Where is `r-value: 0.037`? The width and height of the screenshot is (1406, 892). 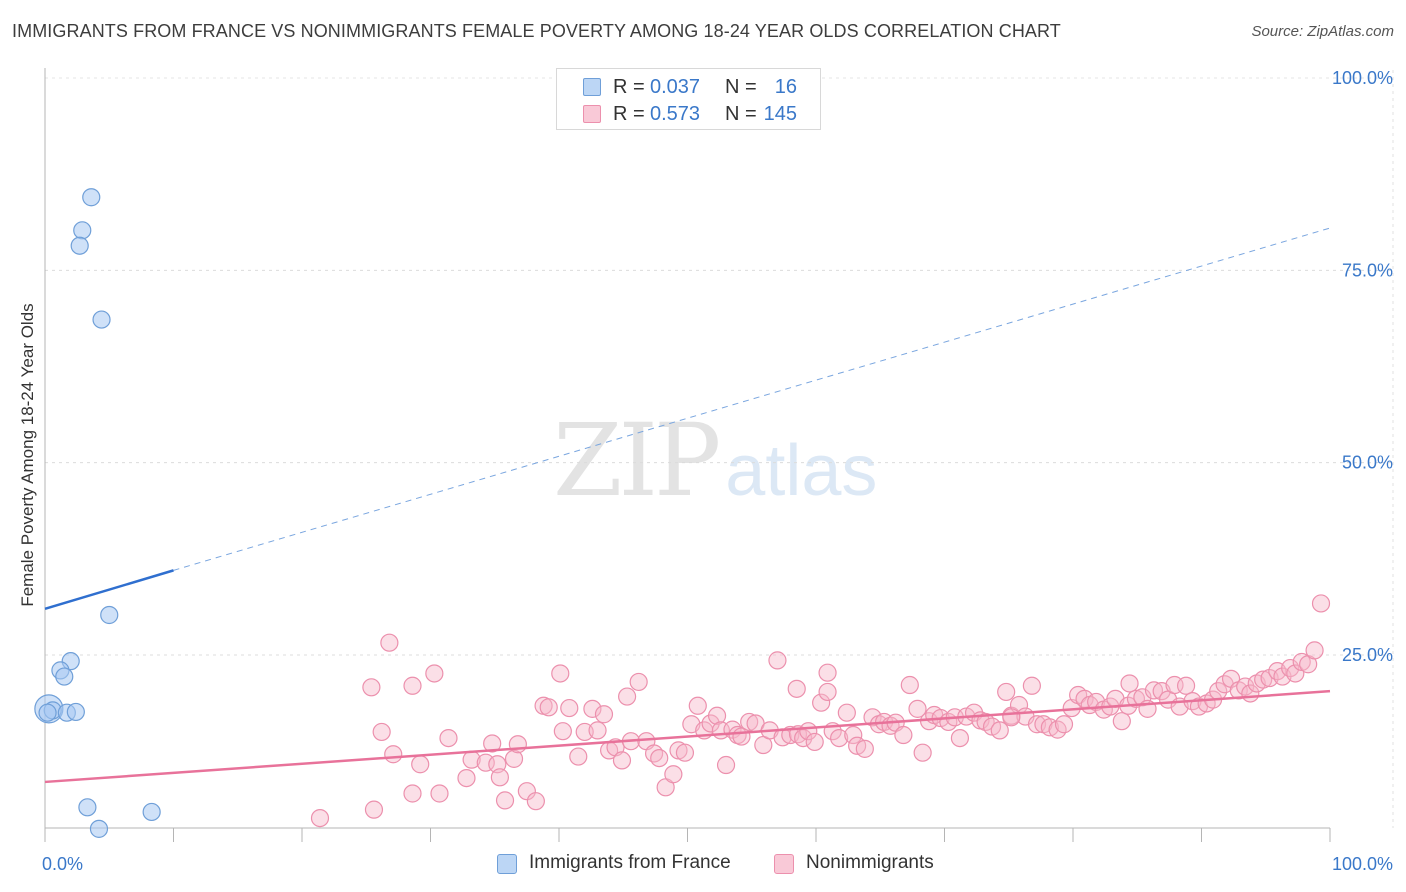 r-value: 0.037 is located at coordinates (675, 87).